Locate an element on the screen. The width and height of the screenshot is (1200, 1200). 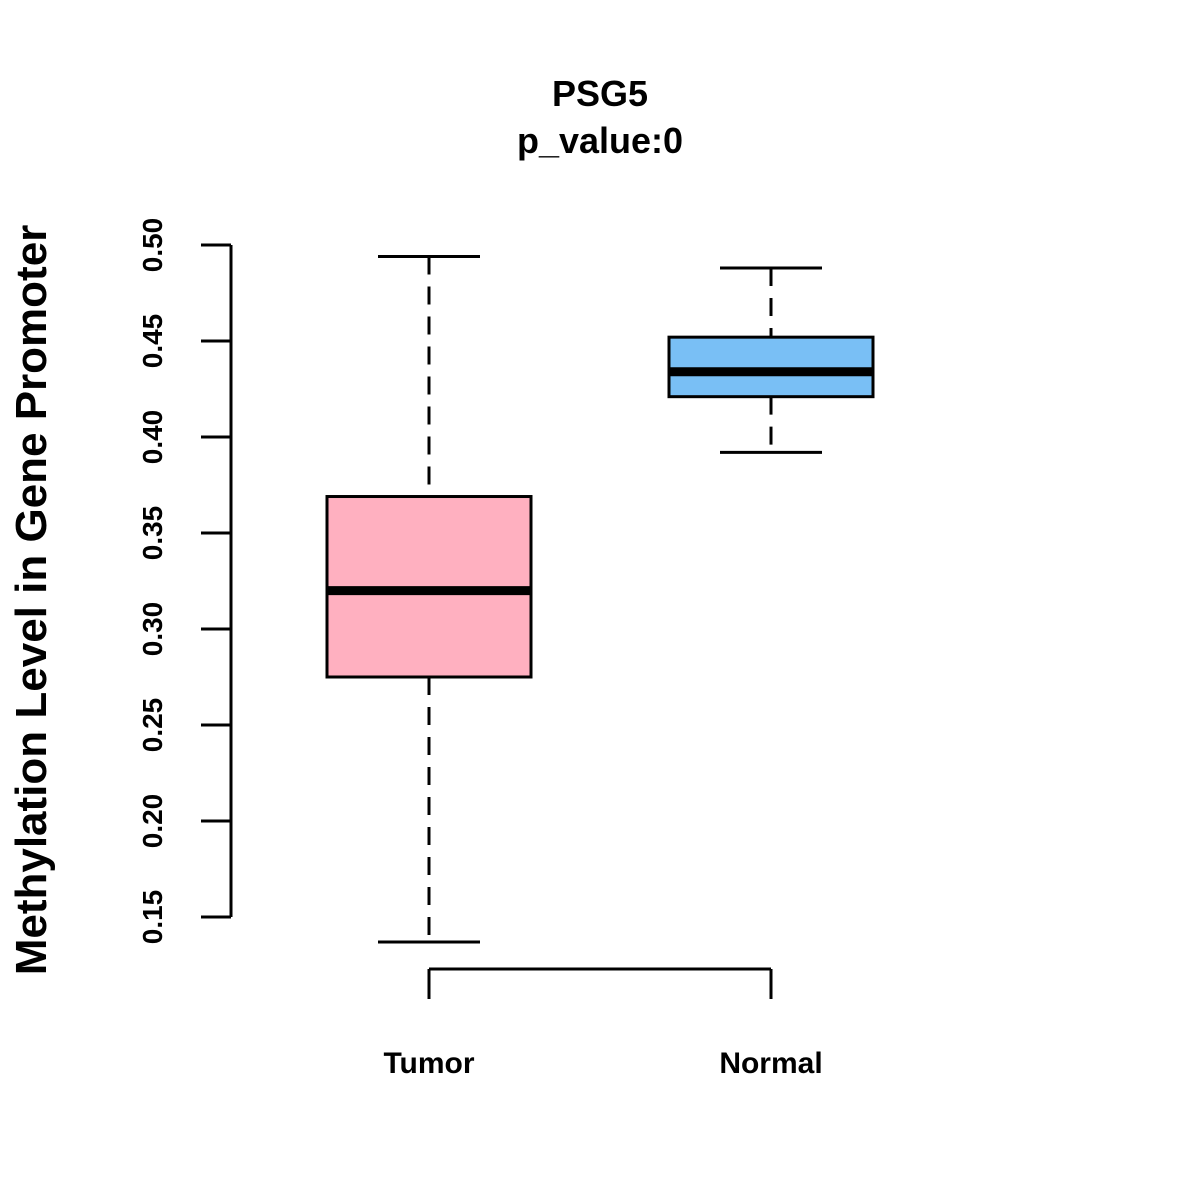
y-tick-label: 0.45 is located at coordinates (152, 341).